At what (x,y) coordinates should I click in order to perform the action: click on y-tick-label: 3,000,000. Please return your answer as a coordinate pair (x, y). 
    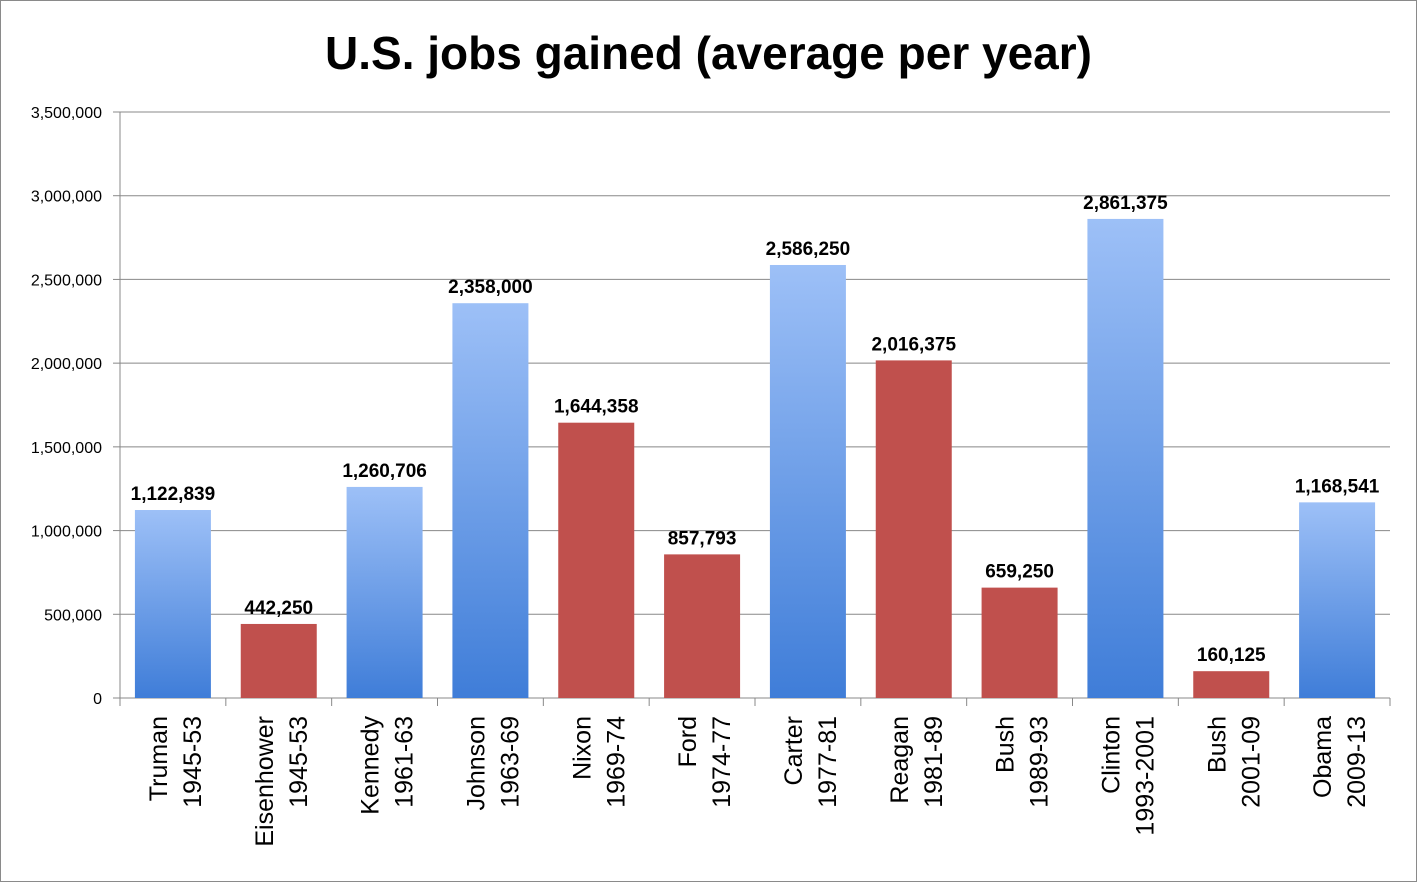
    Looking at the image, I should click on (66, 197).